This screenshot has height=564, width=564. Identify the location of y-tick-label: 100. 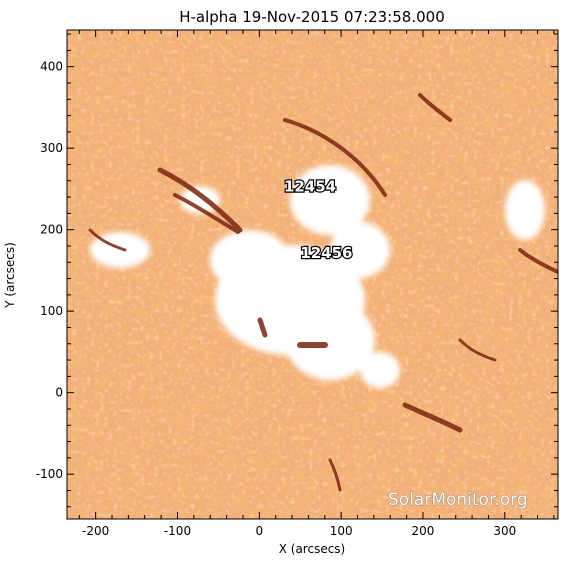
(51, 311).